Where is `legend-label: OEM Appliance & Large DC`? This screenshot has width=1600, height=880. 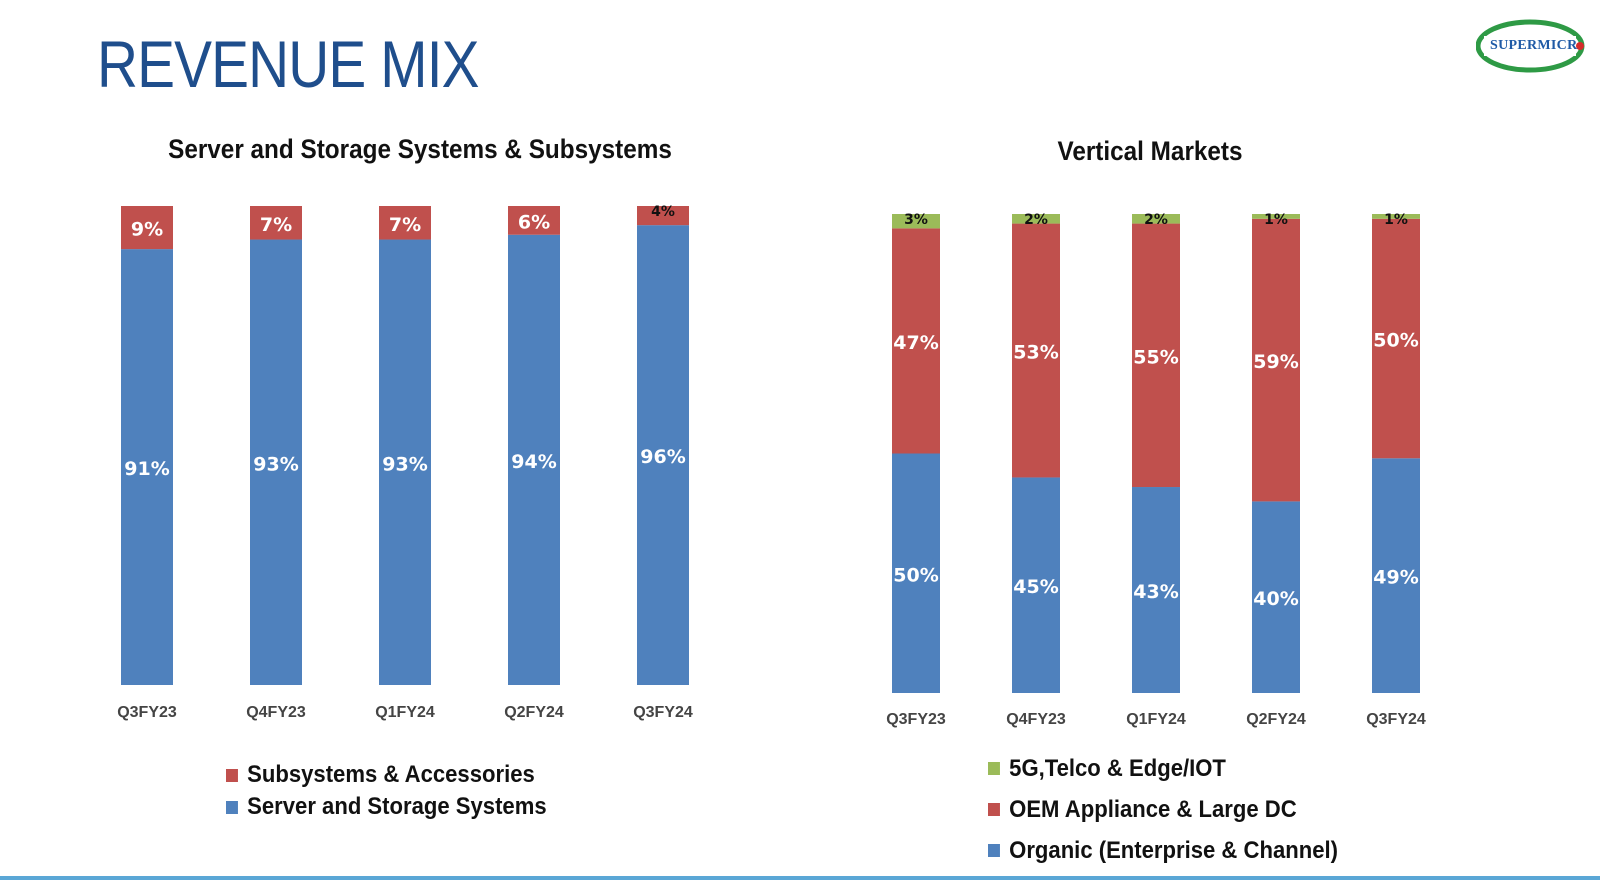 legend-label: OEM Appliance & Large DC is located at coordinates (1153, 809).